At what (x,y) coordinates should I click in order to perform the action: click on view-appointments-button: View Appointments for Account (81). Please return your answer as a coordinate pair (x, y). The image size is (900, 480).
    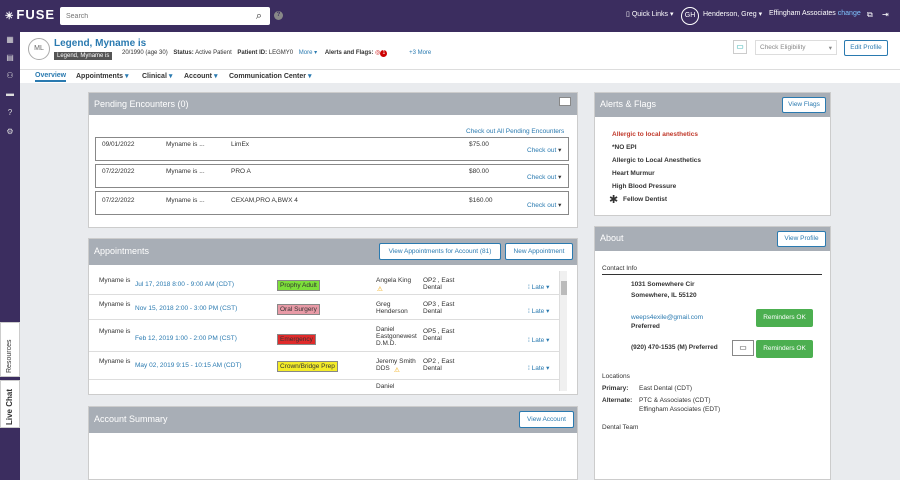
    Looking at the image, I should click on (440, 251).